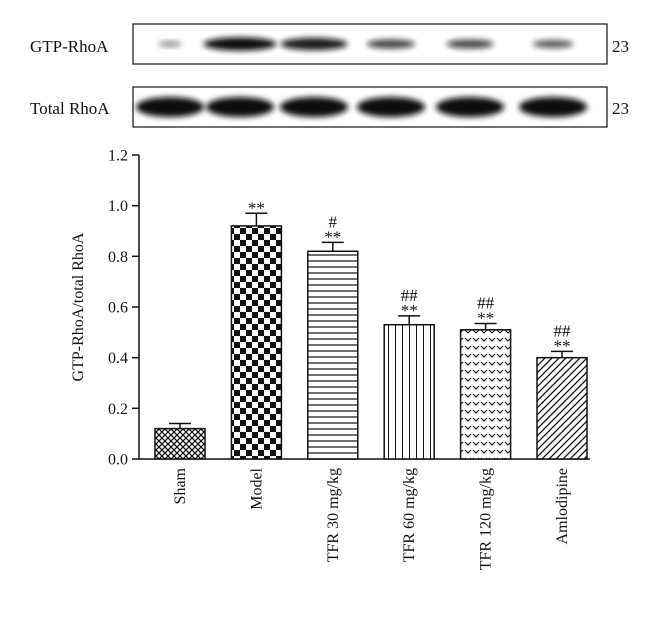 This screenshot has width=660, height=635. What do you see at coordinates (333, 515) in the screenshot?
I see `x-tick-label-tfr-30-mg-kg: TFR 30 mg/kg` at bounding box center [333, 515].